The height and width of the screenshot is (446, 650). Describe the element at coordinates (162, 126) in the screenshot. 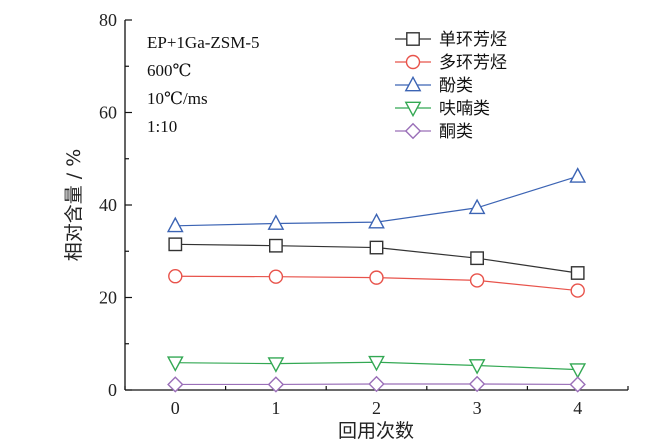

I see `annotation-ratio: 1:10` at that location.